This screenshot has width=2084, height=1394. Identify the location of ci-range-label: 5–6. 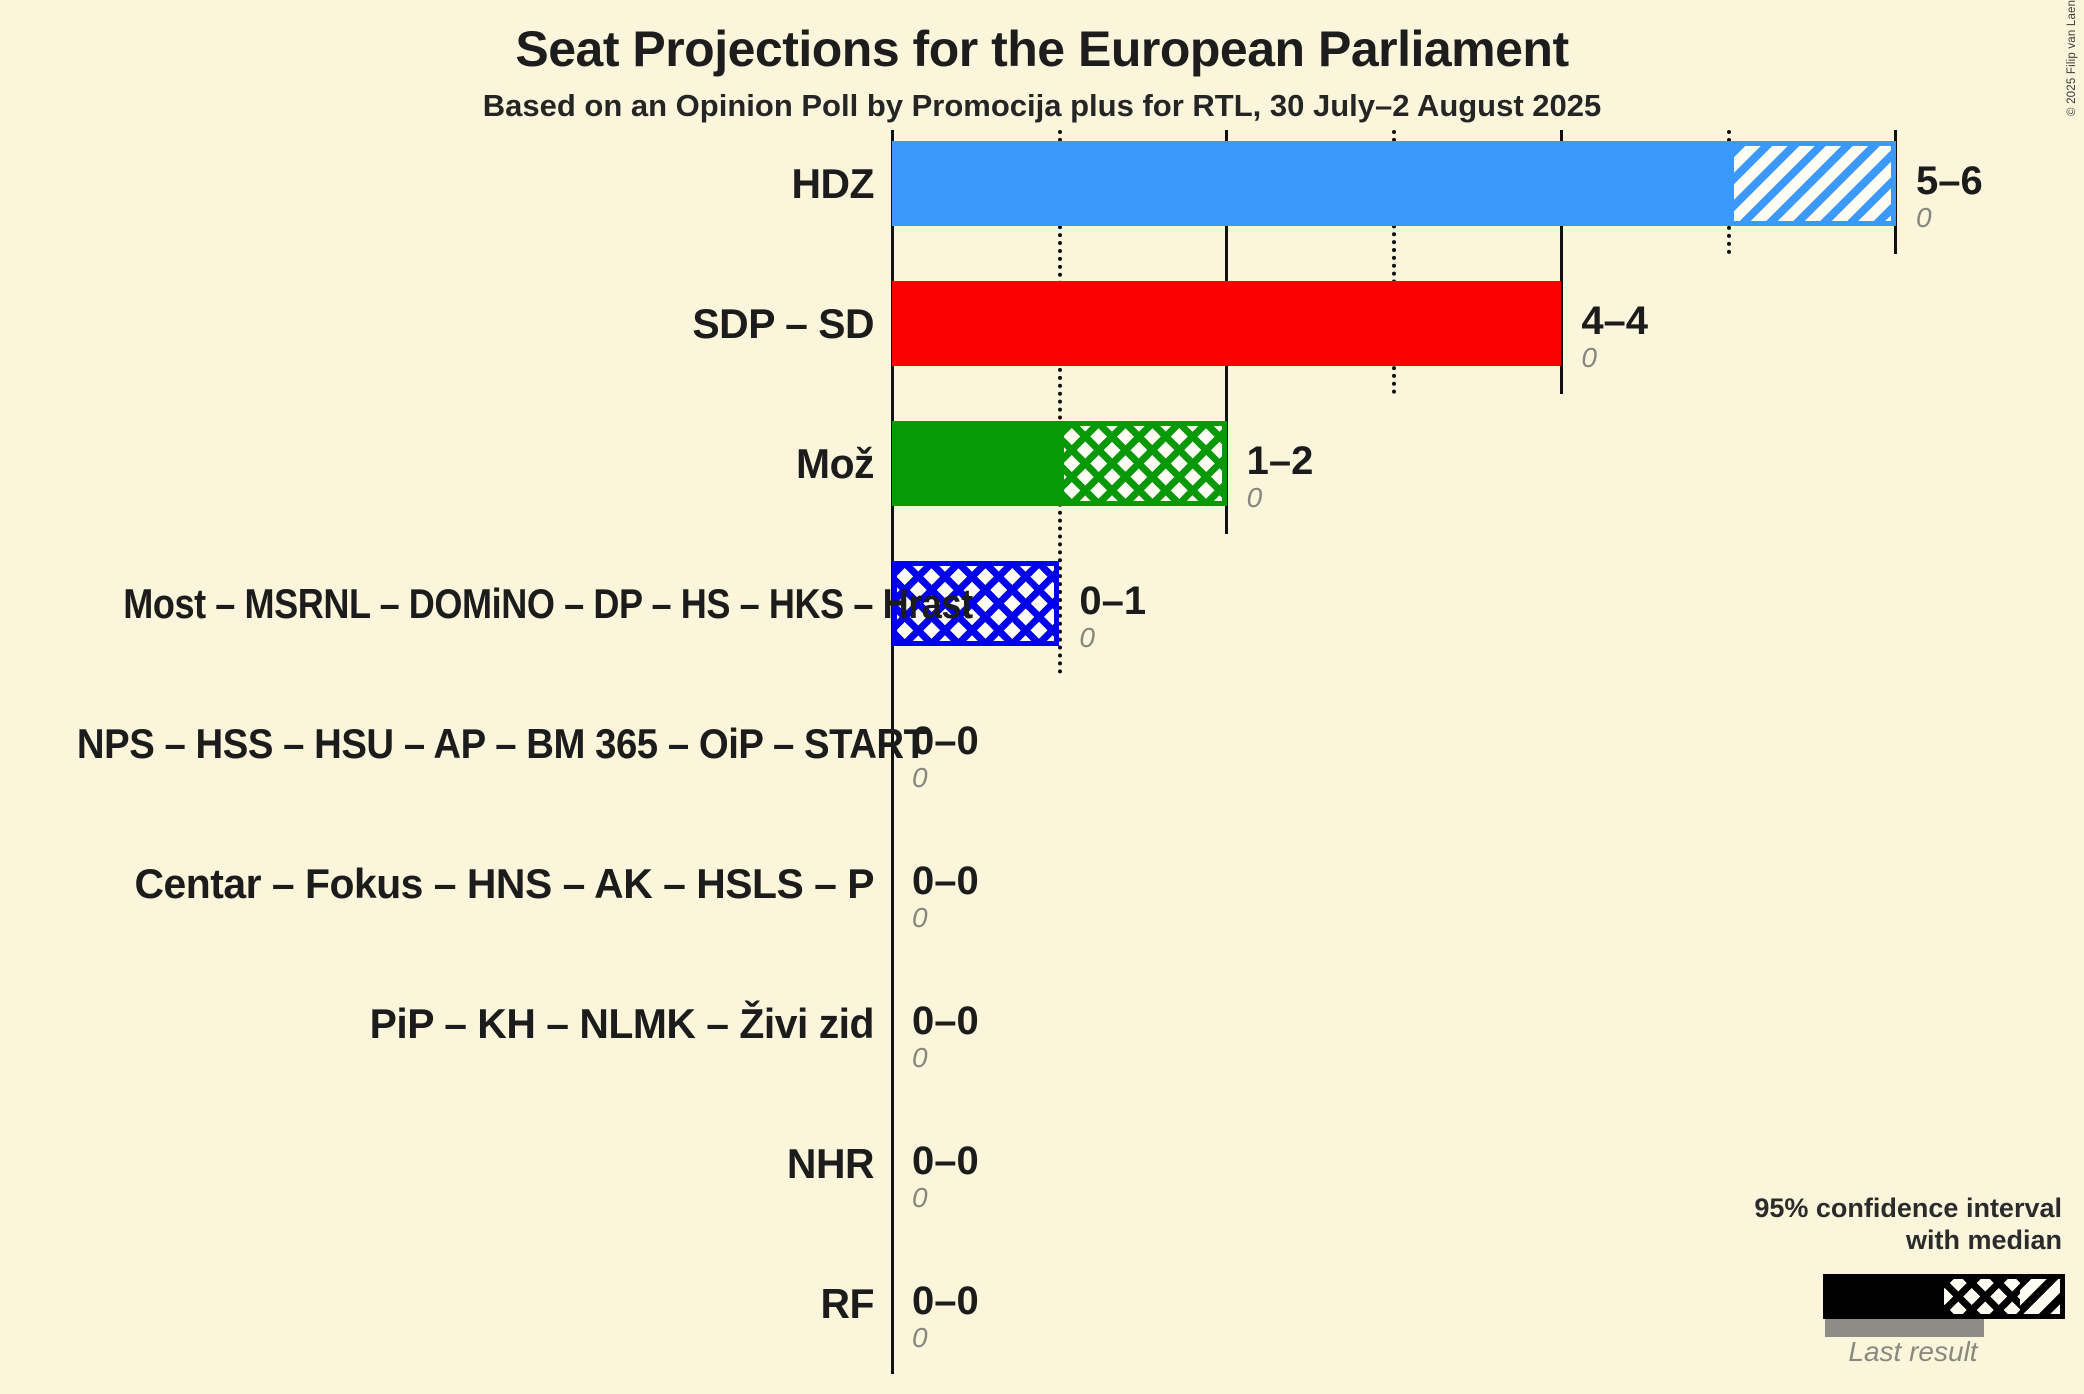
(1949, 181).